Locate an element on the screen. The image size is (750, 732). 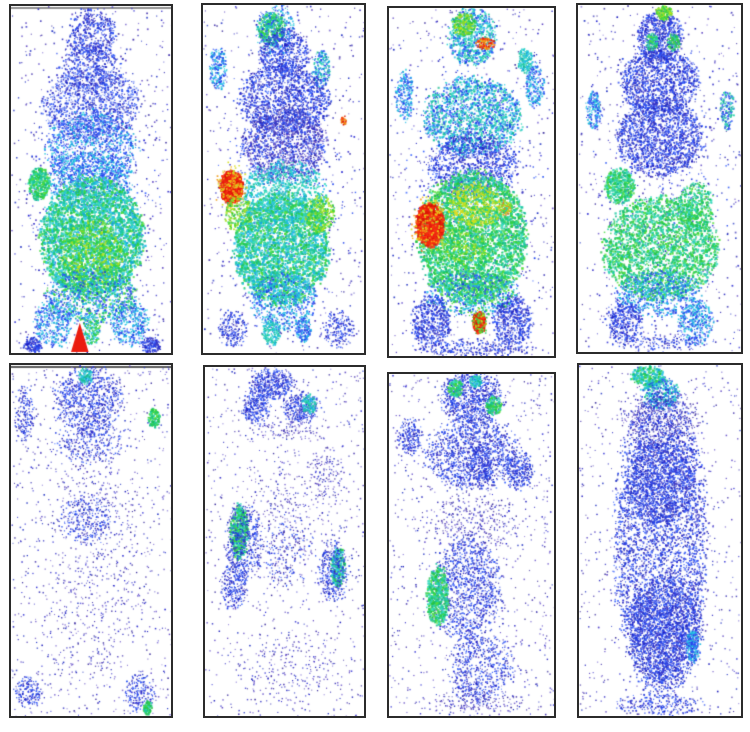
scan-image-row1-col3 is located at coordinates (471, 182).